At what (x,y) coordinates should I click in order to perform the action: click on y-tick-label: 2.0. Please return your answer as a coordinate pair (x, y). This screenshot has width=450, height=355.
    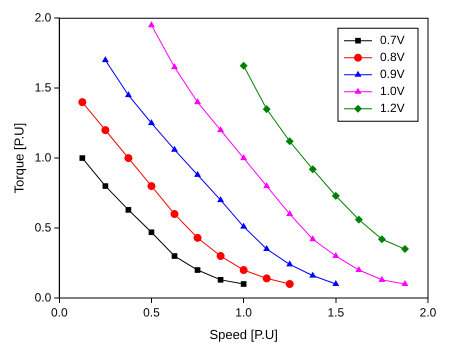
    Looking at the image, I should click on (43, 17).